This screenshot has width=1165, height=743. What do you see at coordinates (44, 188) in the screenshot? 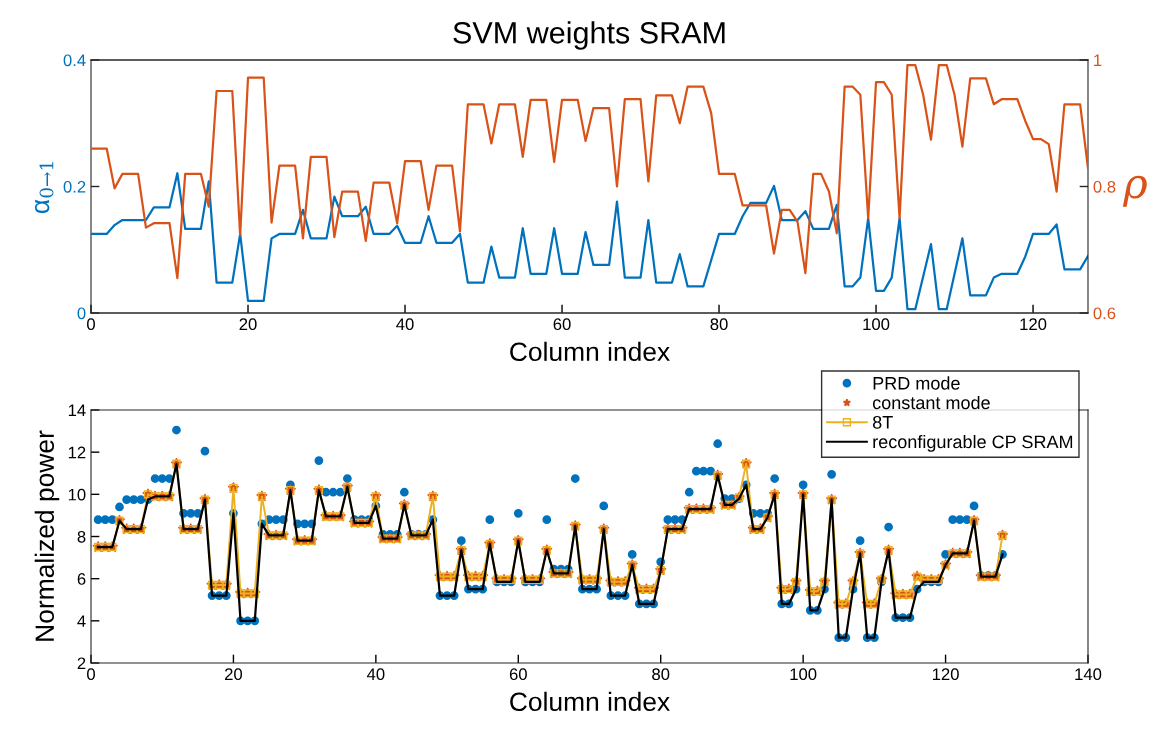
I see `y-axis-title: α$_{0→1}$` at bounding box center [44, 188].